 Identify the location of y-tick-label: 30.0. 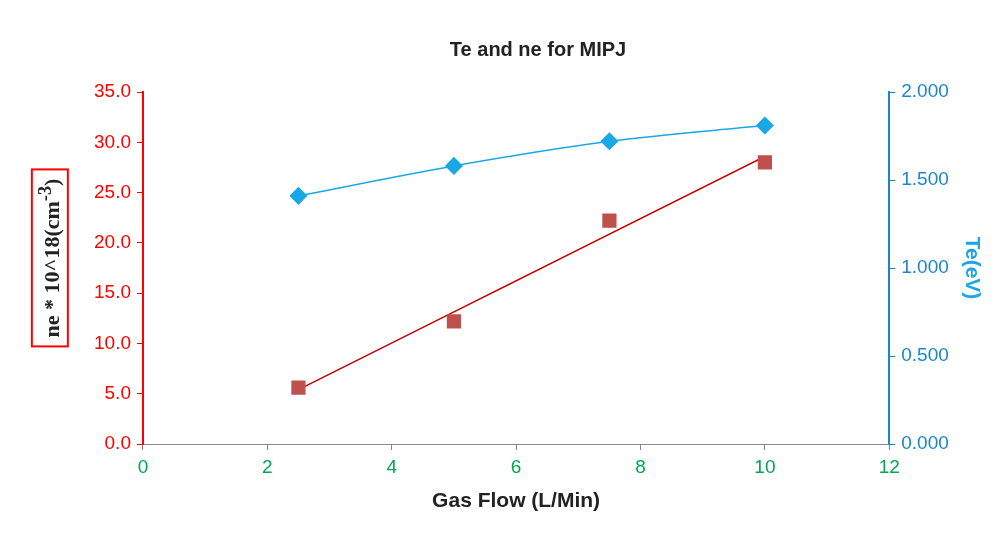
(112, 141).